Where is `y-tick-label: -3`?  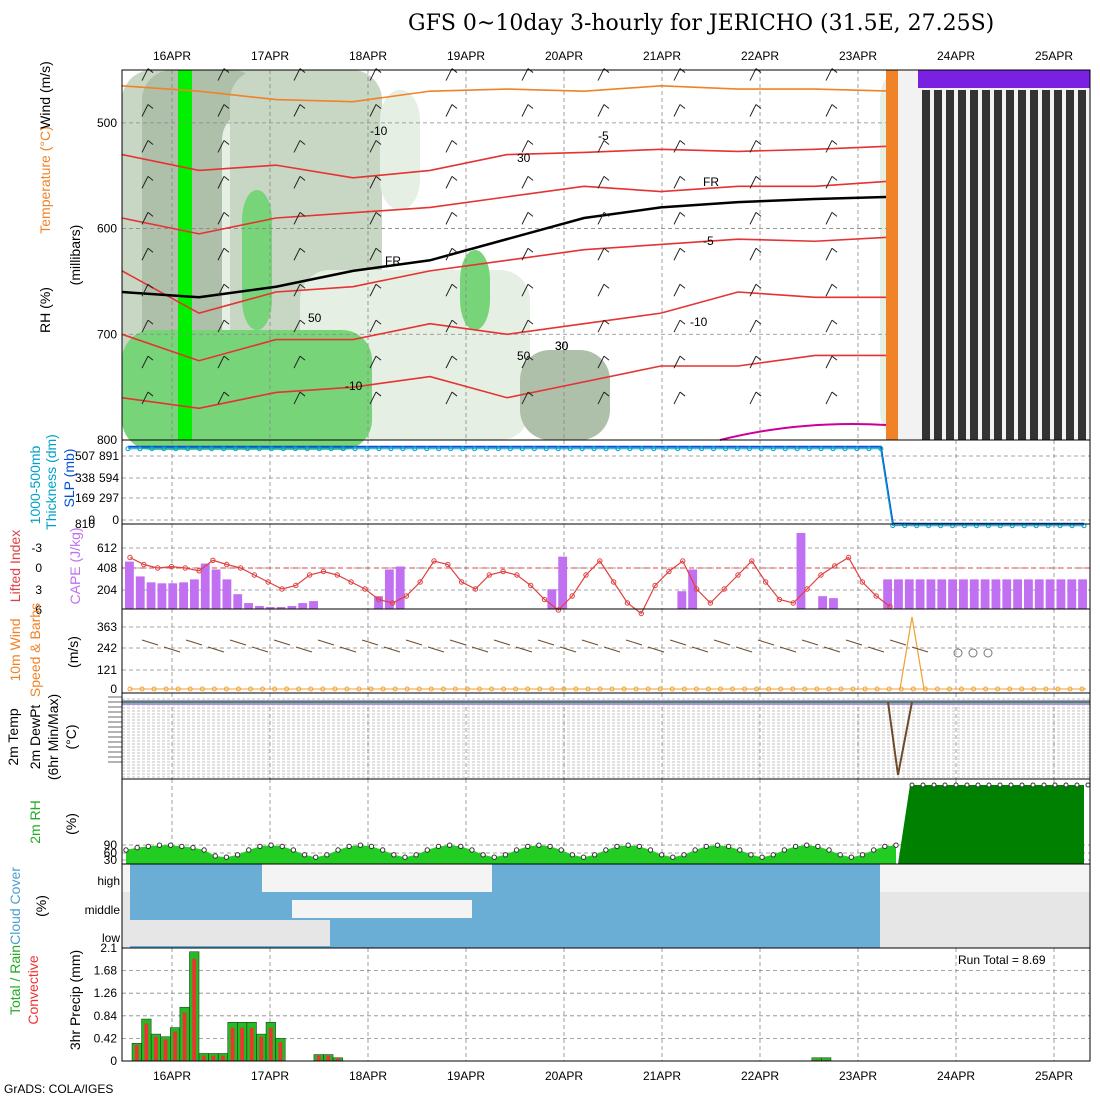
y-tick-label: -3 is located at coordinates (36, 548).